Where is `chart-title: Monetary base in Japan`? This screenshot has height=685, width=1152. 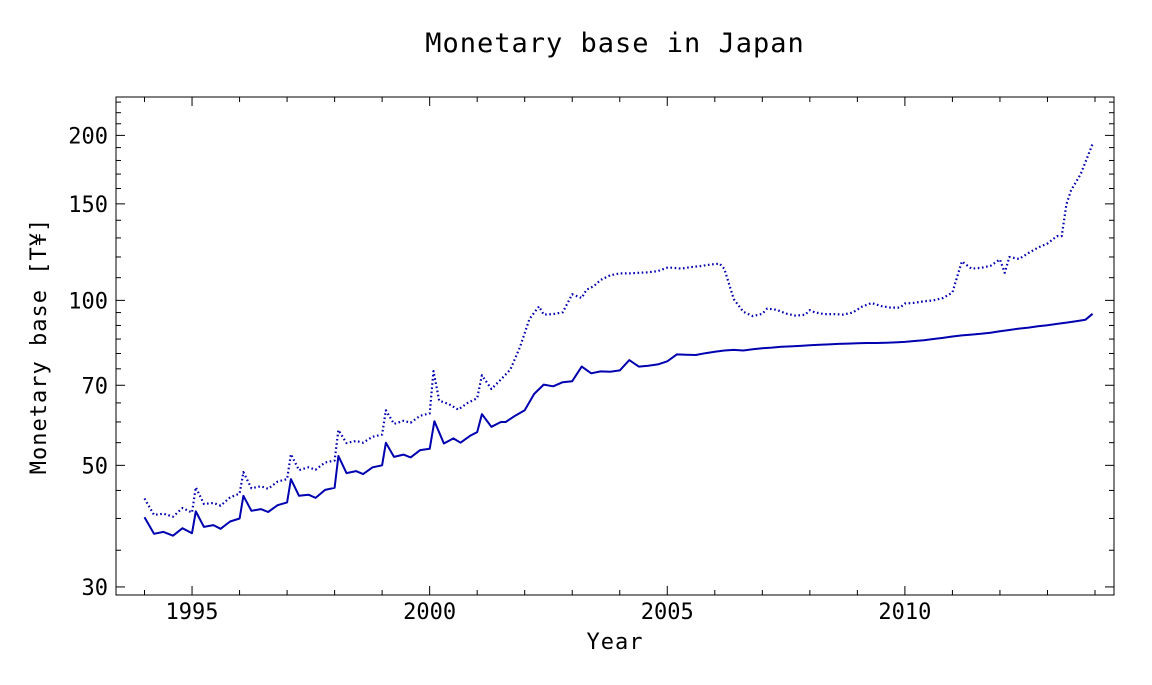
chart-title: Monetary base in Japan is located at coordinates (615, 43).